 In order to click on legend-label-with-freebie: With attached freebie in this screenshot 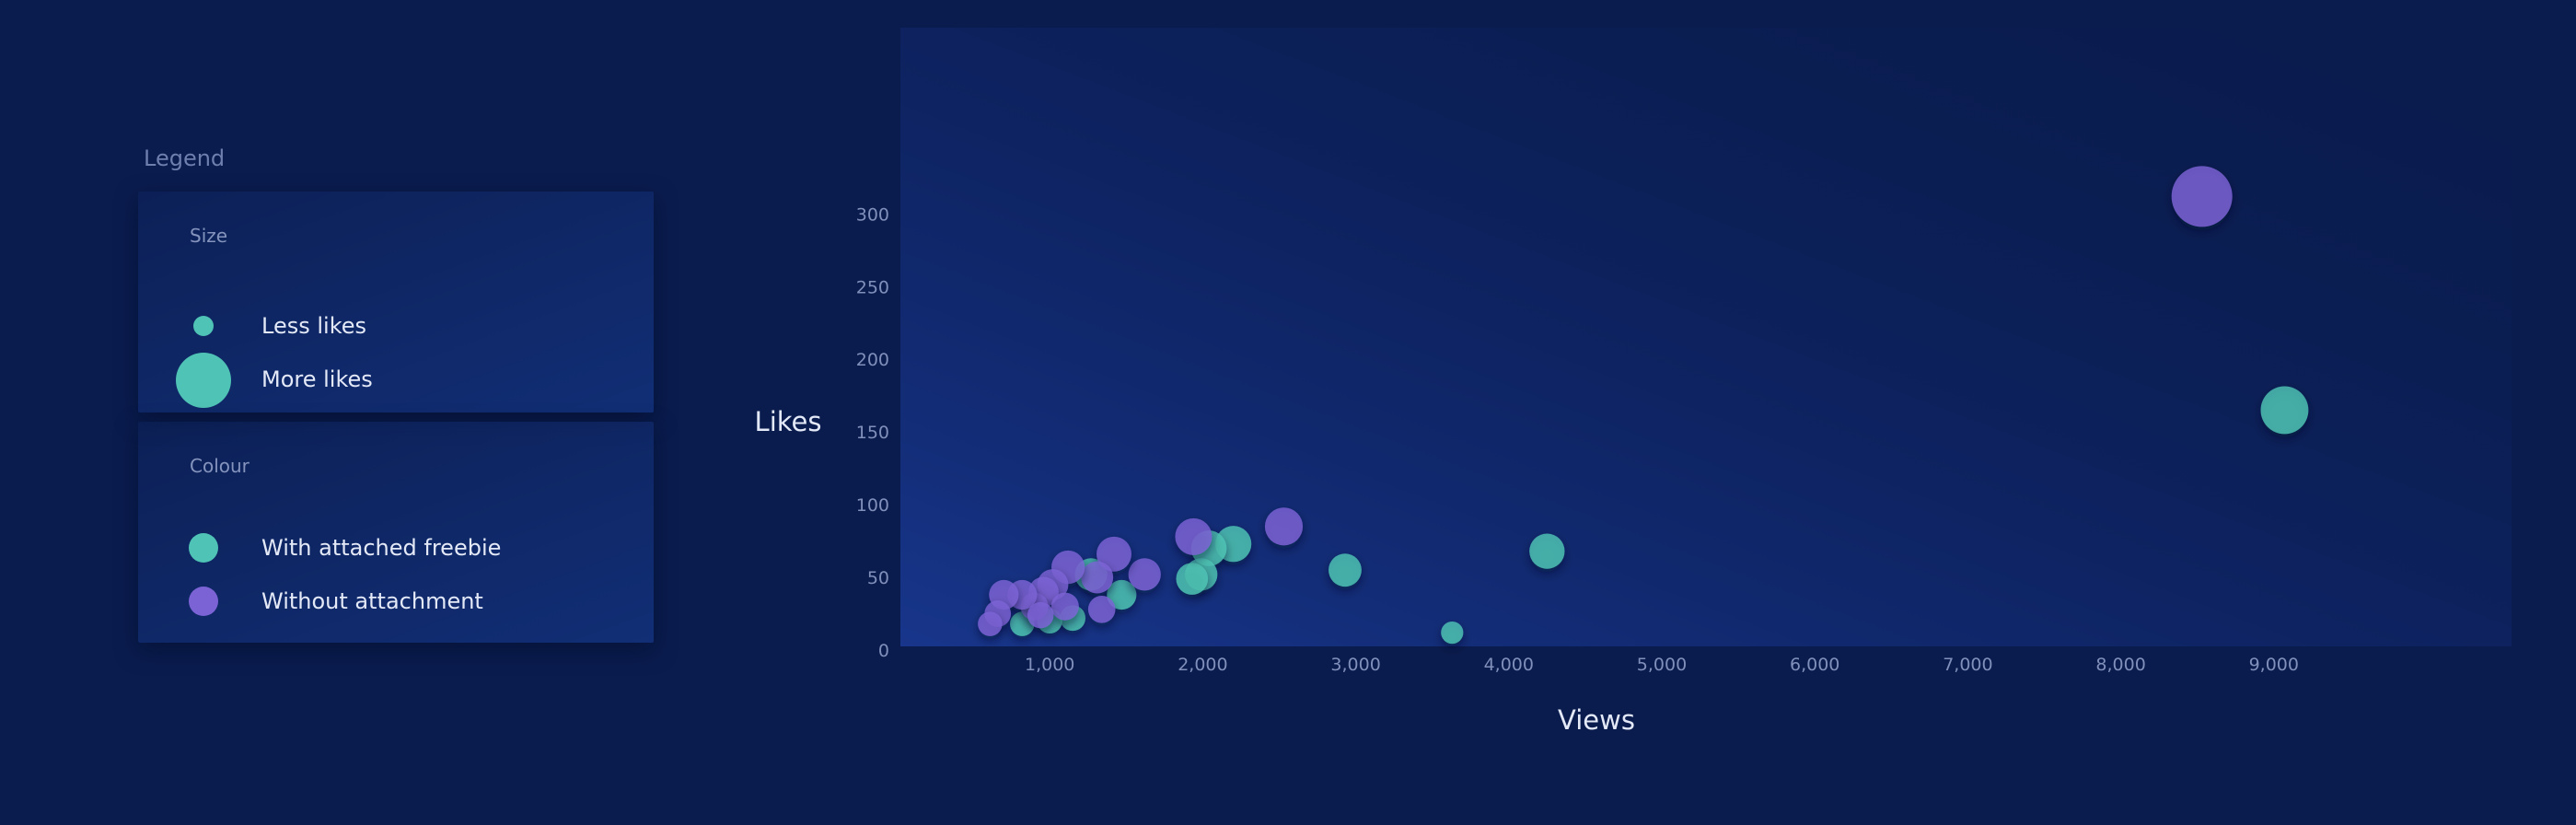, I will do `click(381, 548)`.